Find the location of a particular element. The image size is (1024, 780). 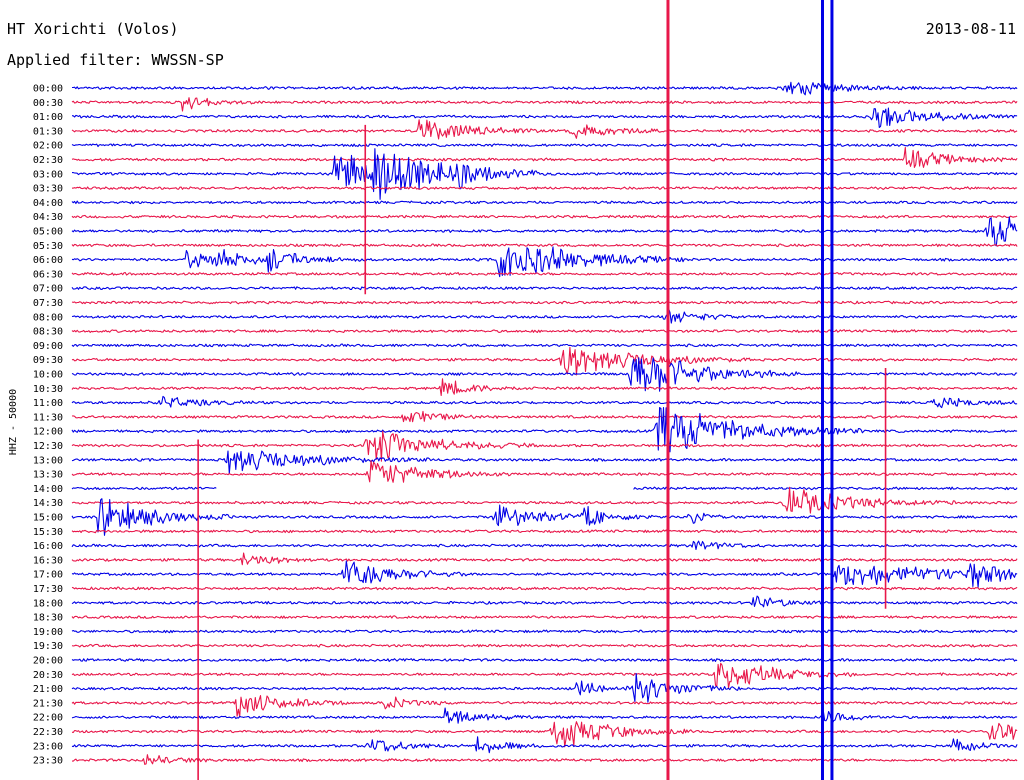

row-label-1500: 15:00 is located at coordinates (48, 518).